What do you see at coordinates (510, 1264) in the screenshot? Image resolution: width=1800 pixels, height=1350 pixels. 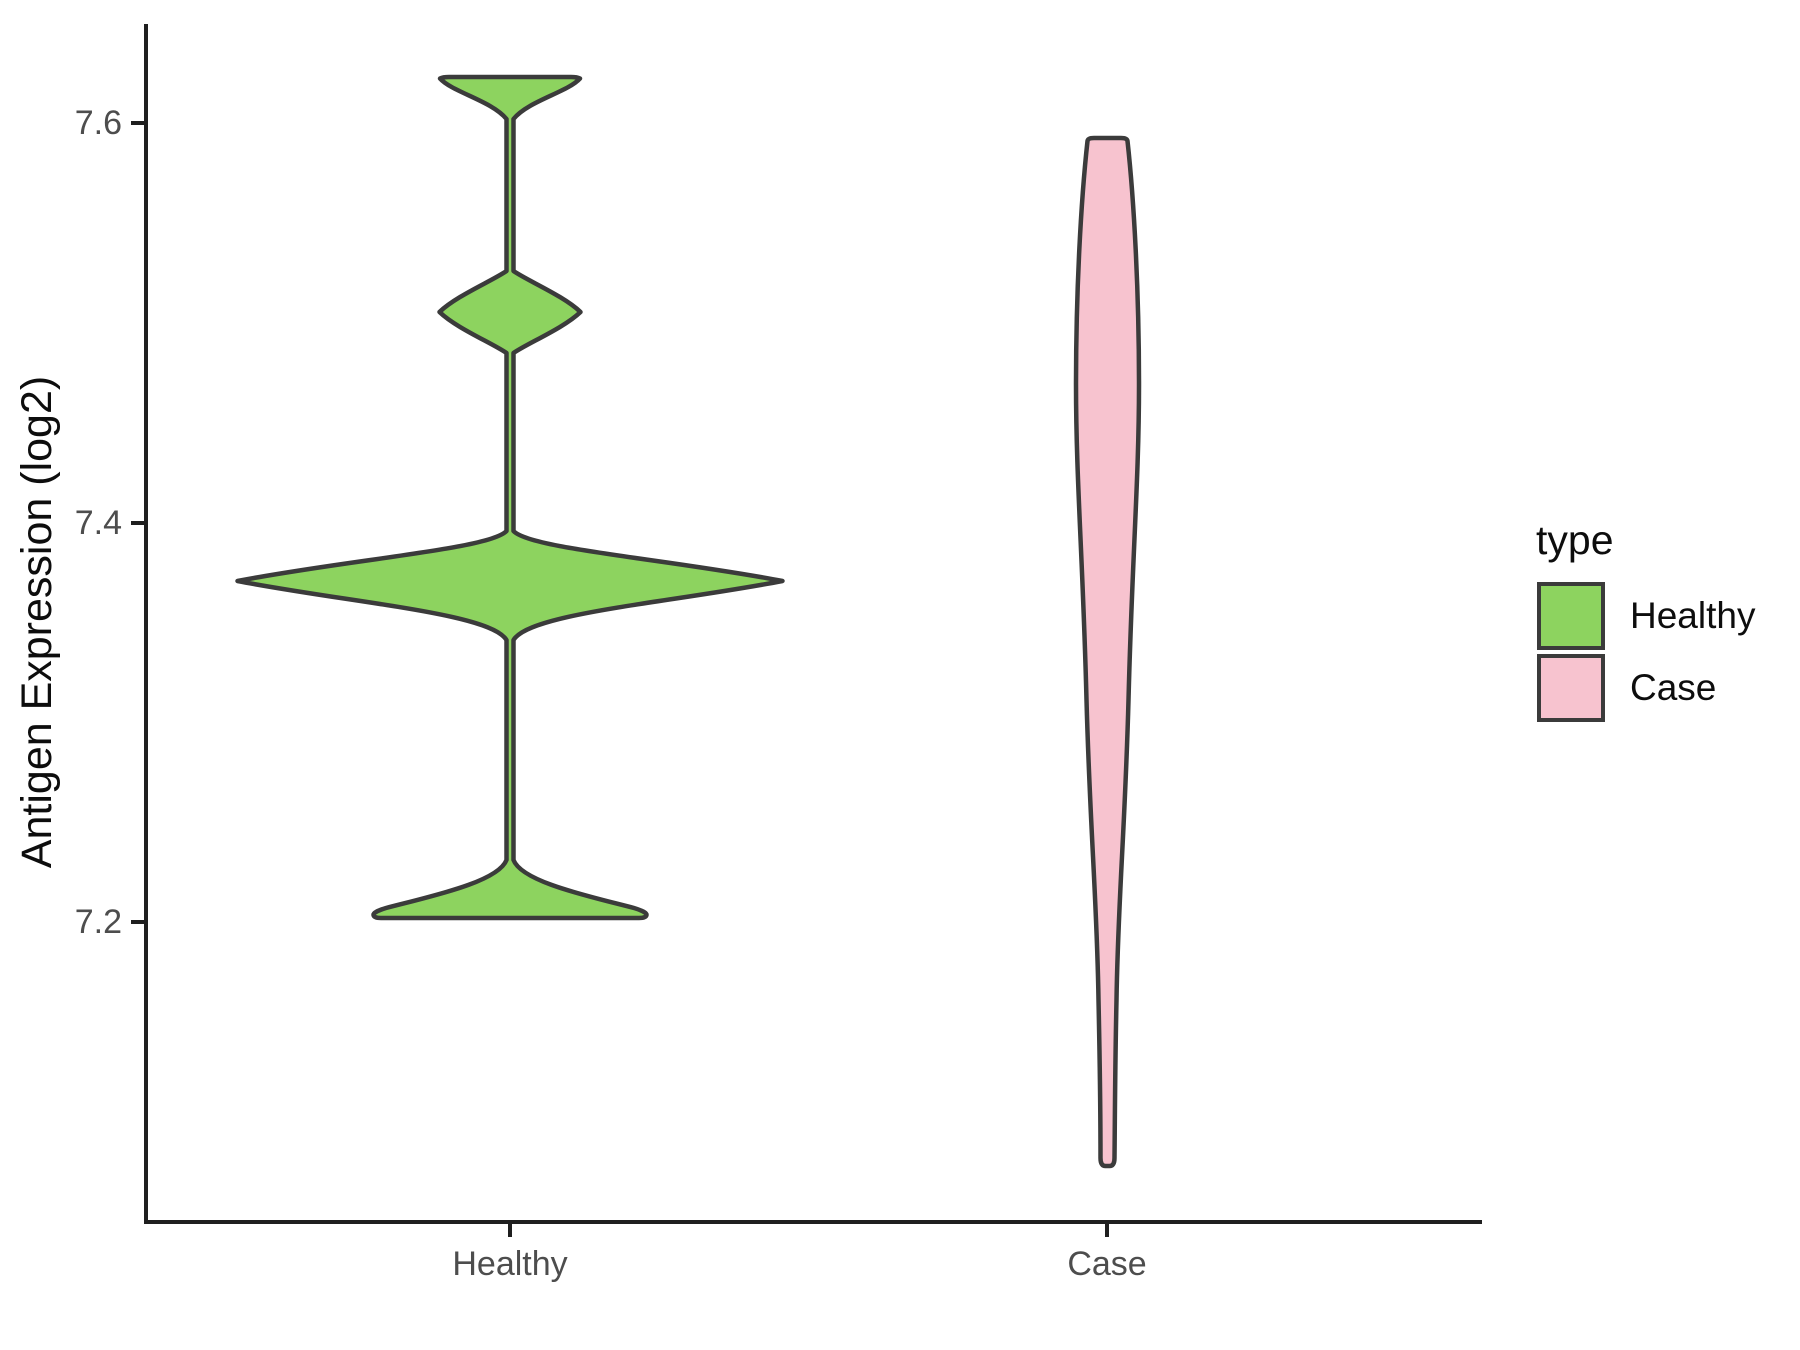 I see `x-tick-label-healthy: Healthy` at bounding box center [510, 1264].